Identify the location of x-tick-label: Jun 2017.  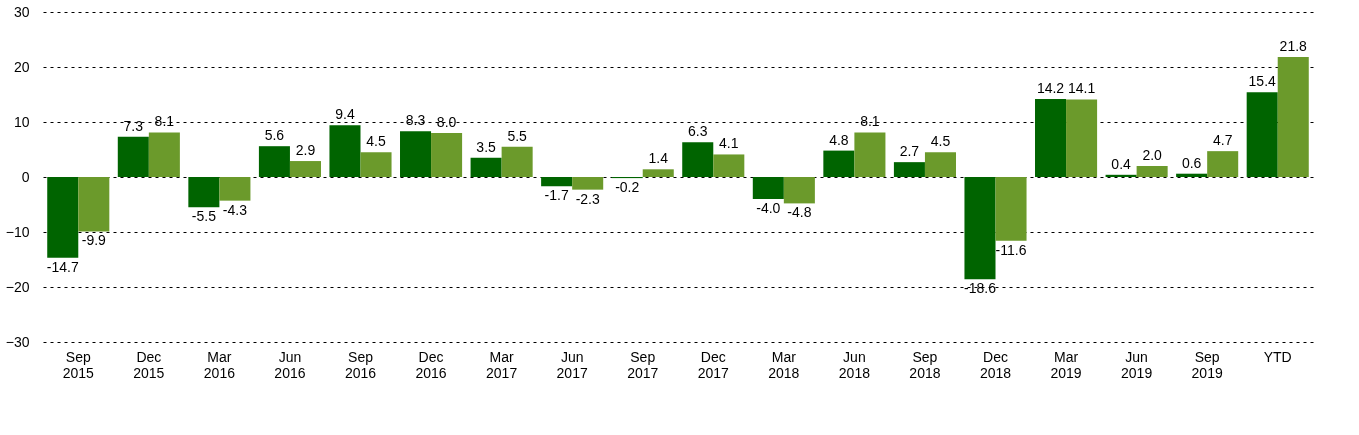
(572, 364).